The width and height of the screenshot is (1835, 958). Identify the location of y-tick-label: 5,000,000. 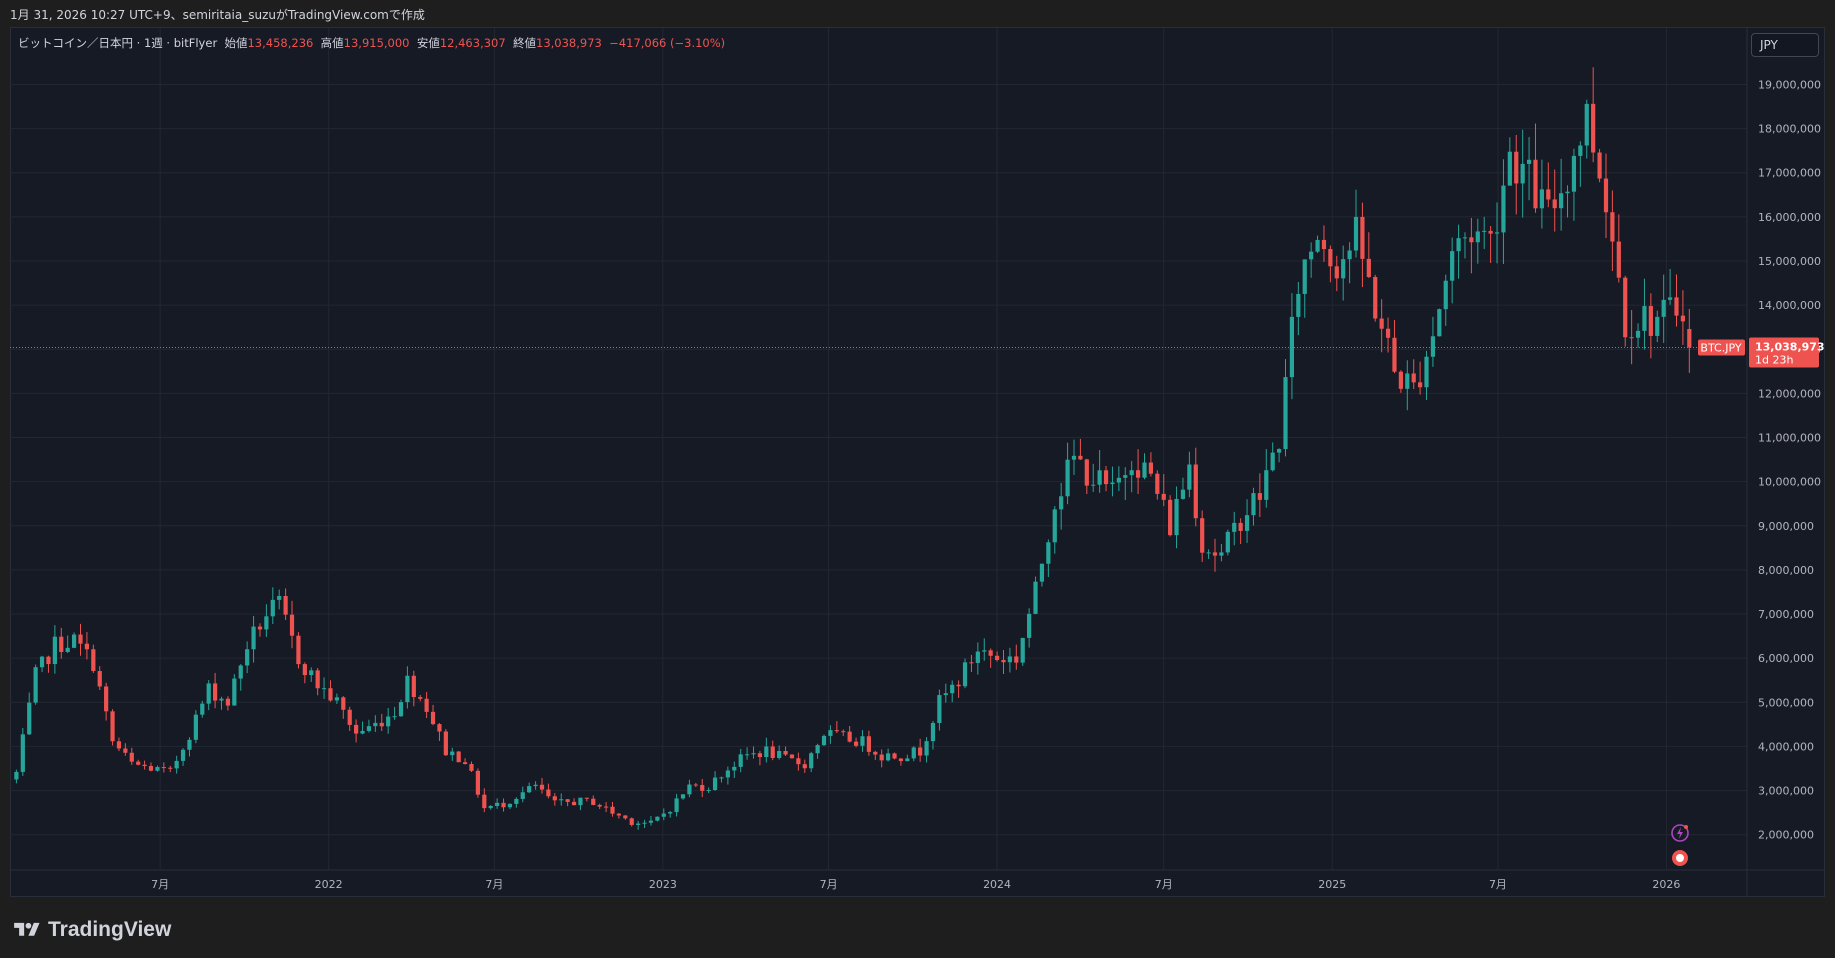
(1786, 702).